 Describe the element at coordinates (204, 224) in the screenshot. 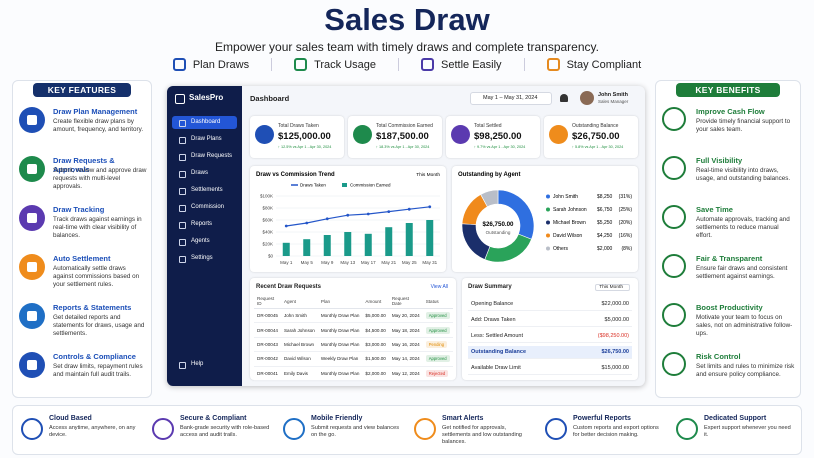

I see `menu-item: Reports` at that location.